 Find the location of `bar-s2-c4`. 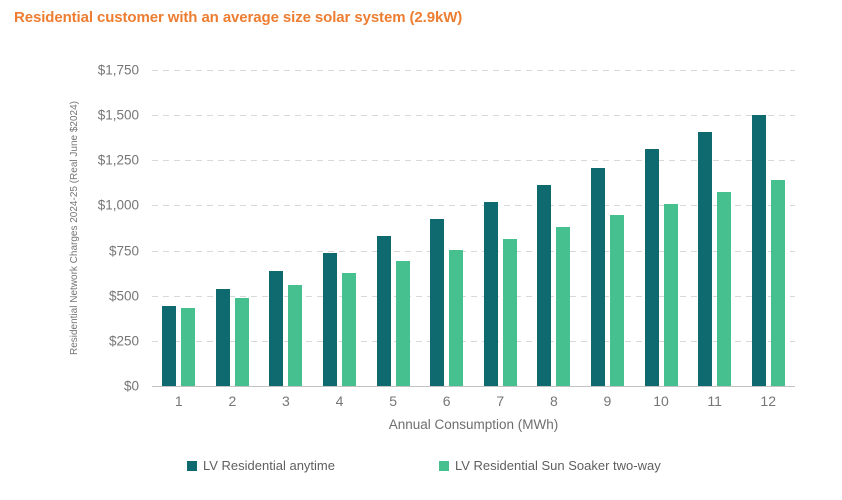

bar-s2-c4 is located at coordinates (349, 329).